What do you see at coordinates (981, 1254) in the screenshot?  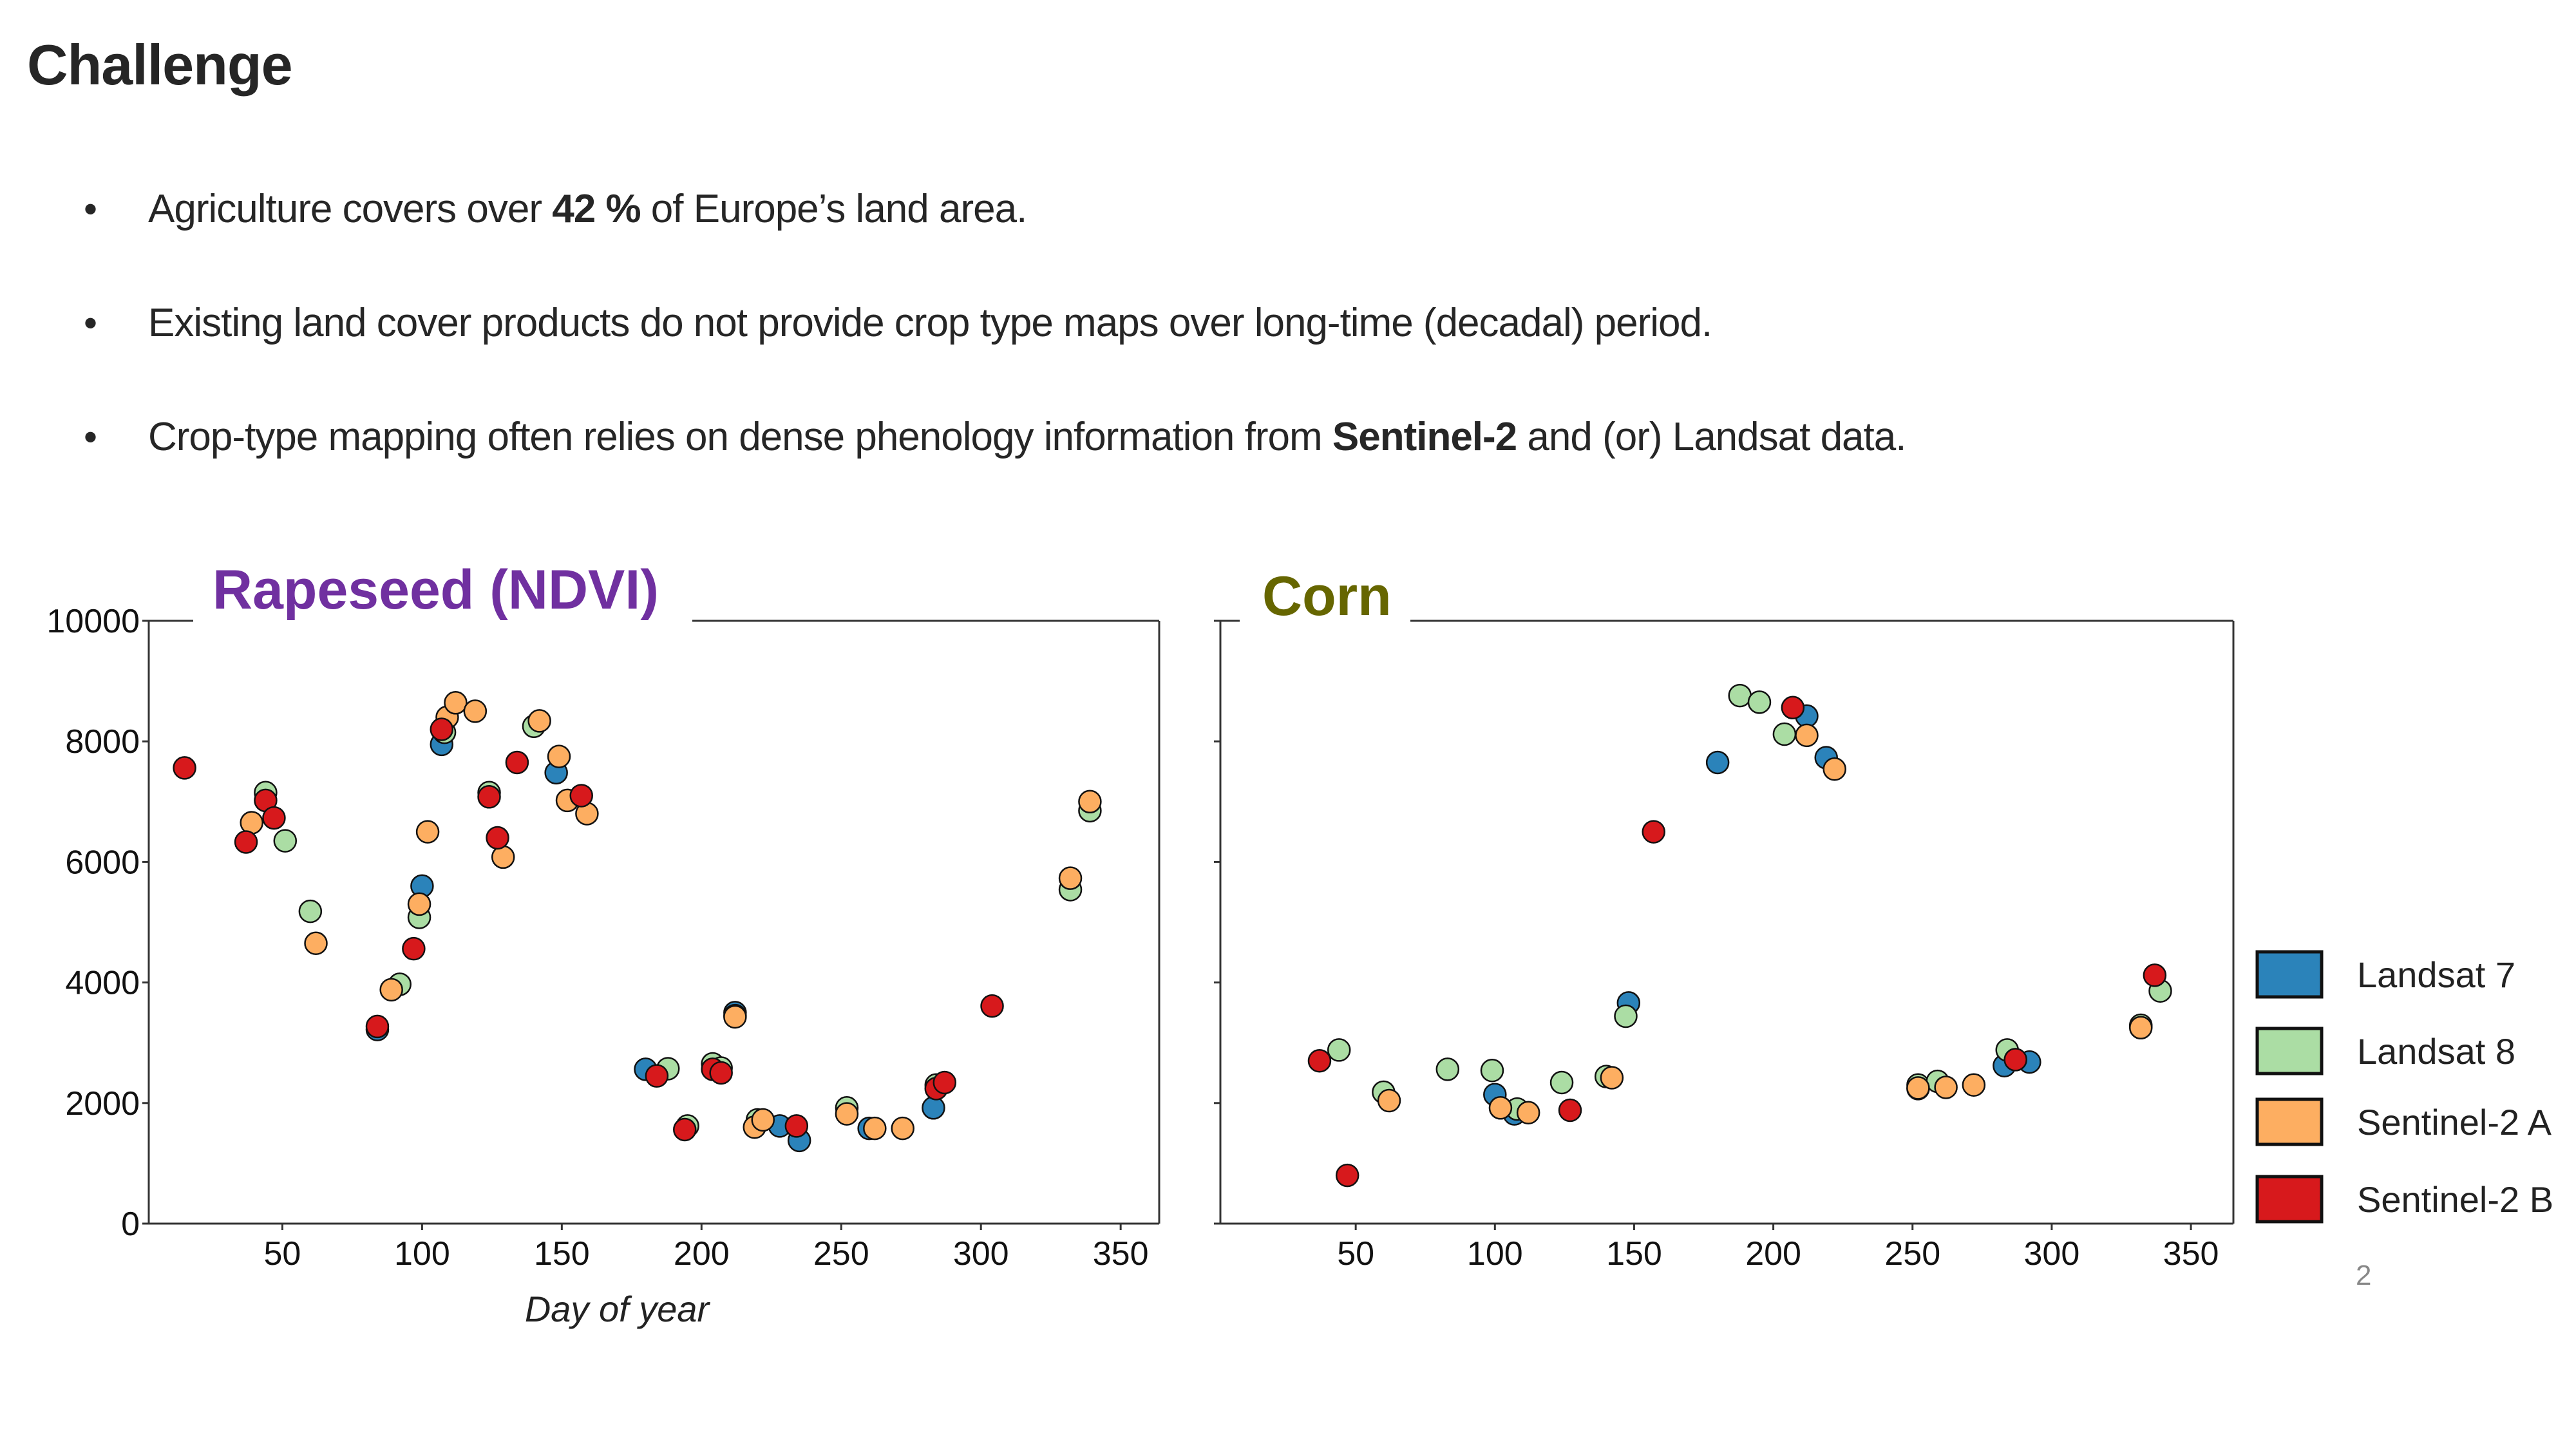 I see `x-tick-label: 300` at bounding box center [981, 1254].